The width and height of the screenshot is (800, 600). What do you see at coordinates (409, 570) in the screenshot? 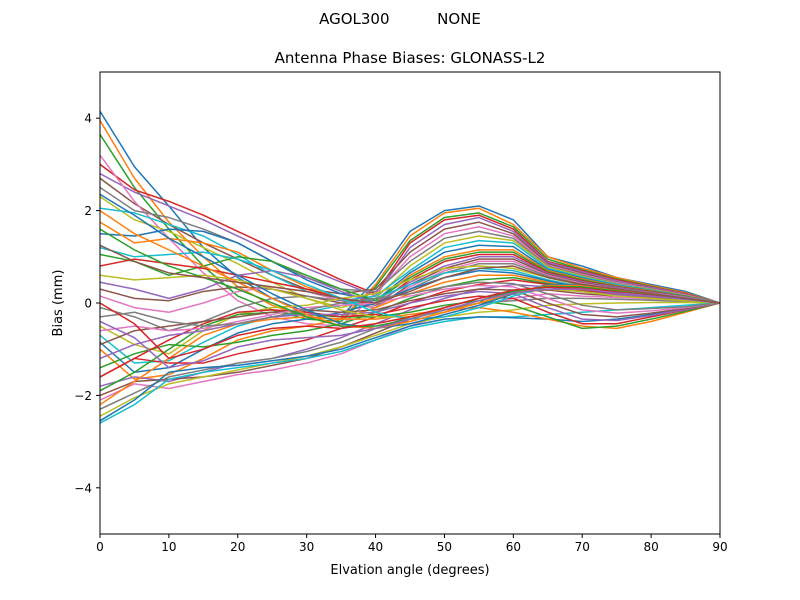
I see `x-axis-label: Elvation angle (degrees)` at bounding box center [409, 570].